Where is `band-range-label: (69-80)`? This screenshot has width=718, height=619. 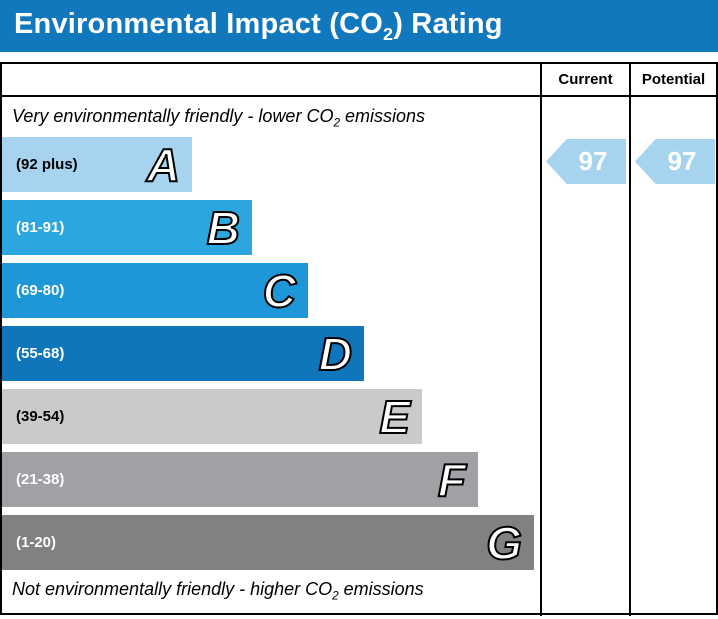
band-range-label: (69-80) is located at coordinates (40, 290).